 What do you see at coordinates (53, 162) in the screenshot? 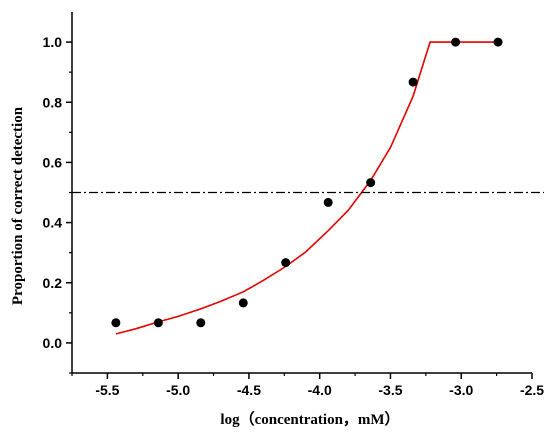
I see `y-tick-label: 0.6` at bounding box center [53, 162].